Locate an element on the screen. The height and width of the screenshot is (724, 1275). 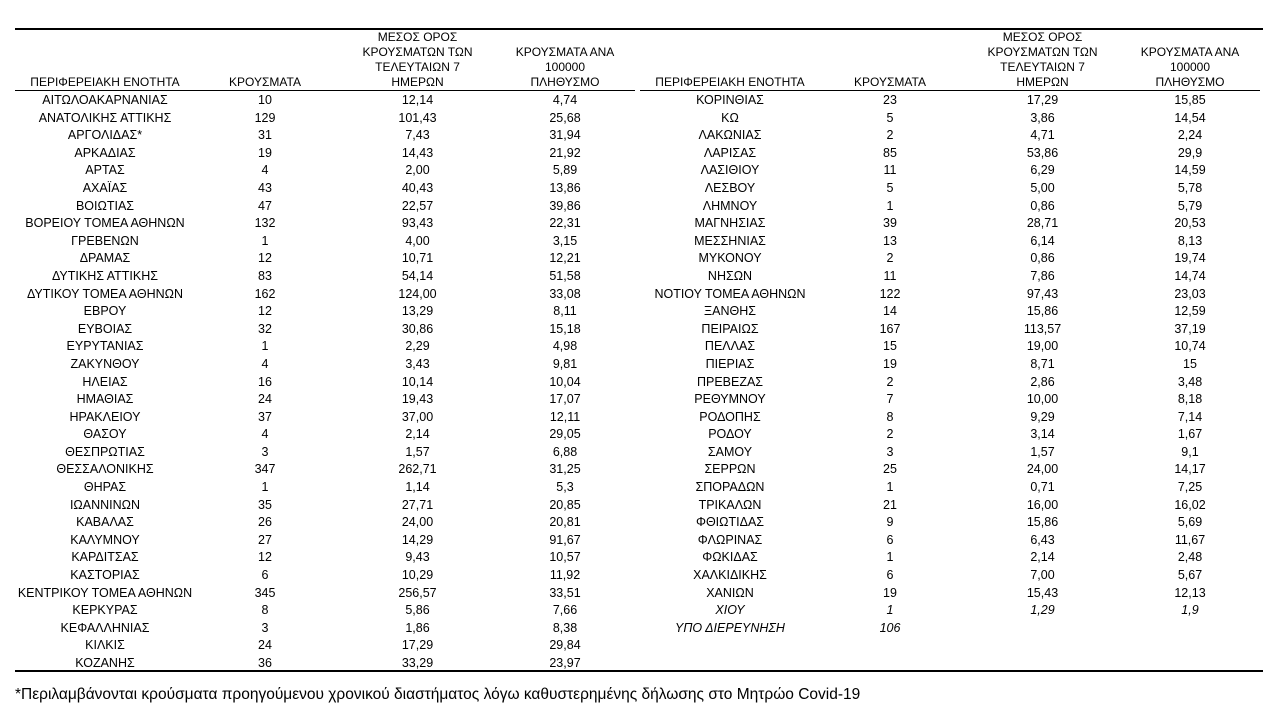
table-row: ΣΑΜΟΥ 3 1,57 9,1 is located at coordinates (950, 453).